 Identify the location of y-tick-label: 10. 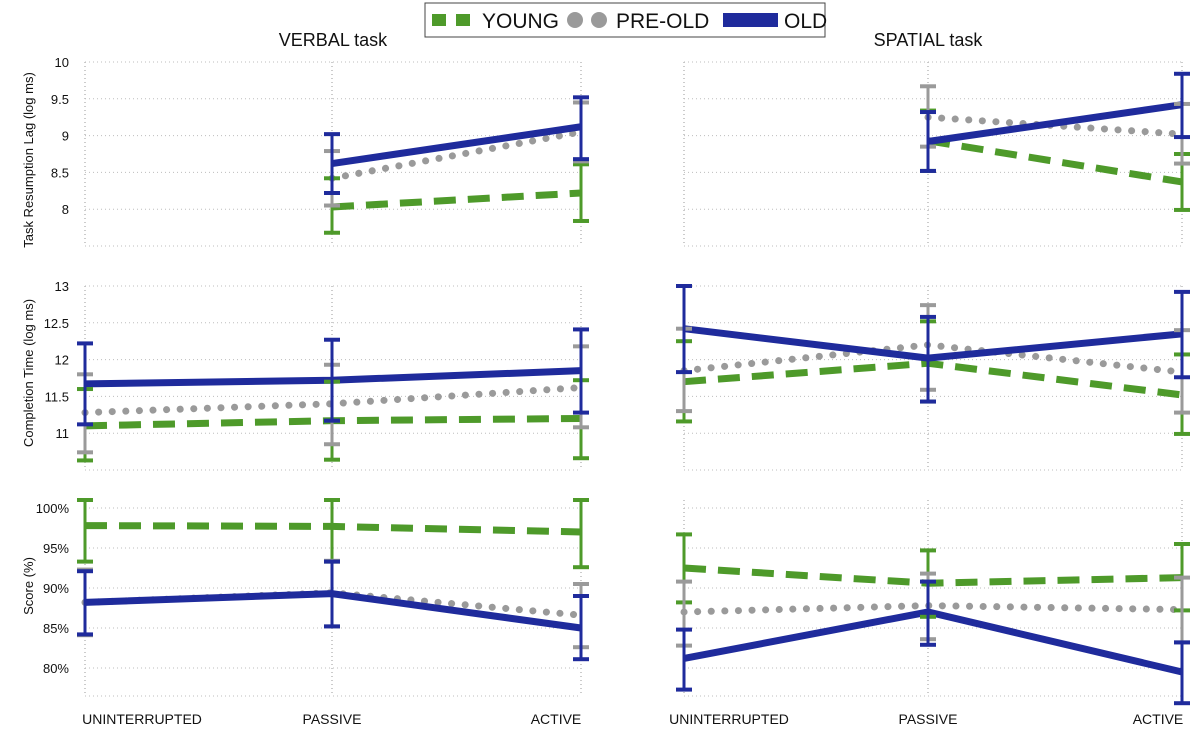
(62, 62).